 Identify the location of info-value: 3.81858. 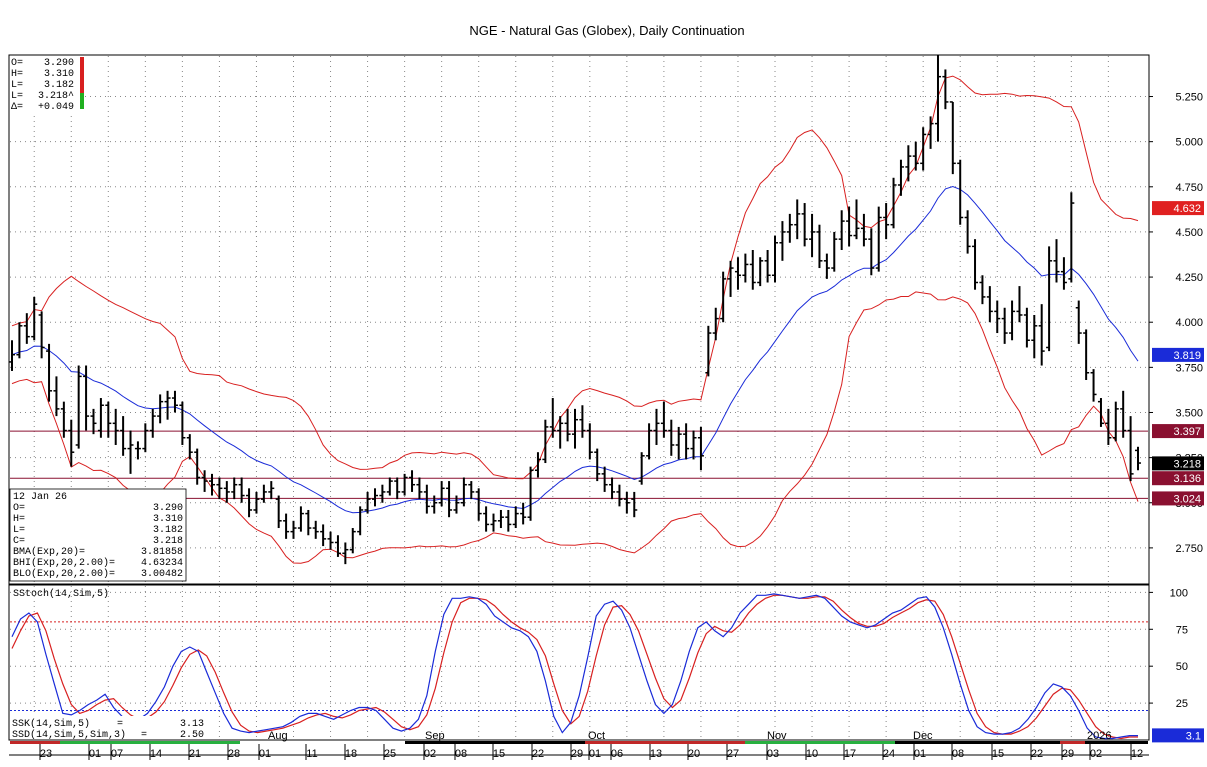
(162, 552).